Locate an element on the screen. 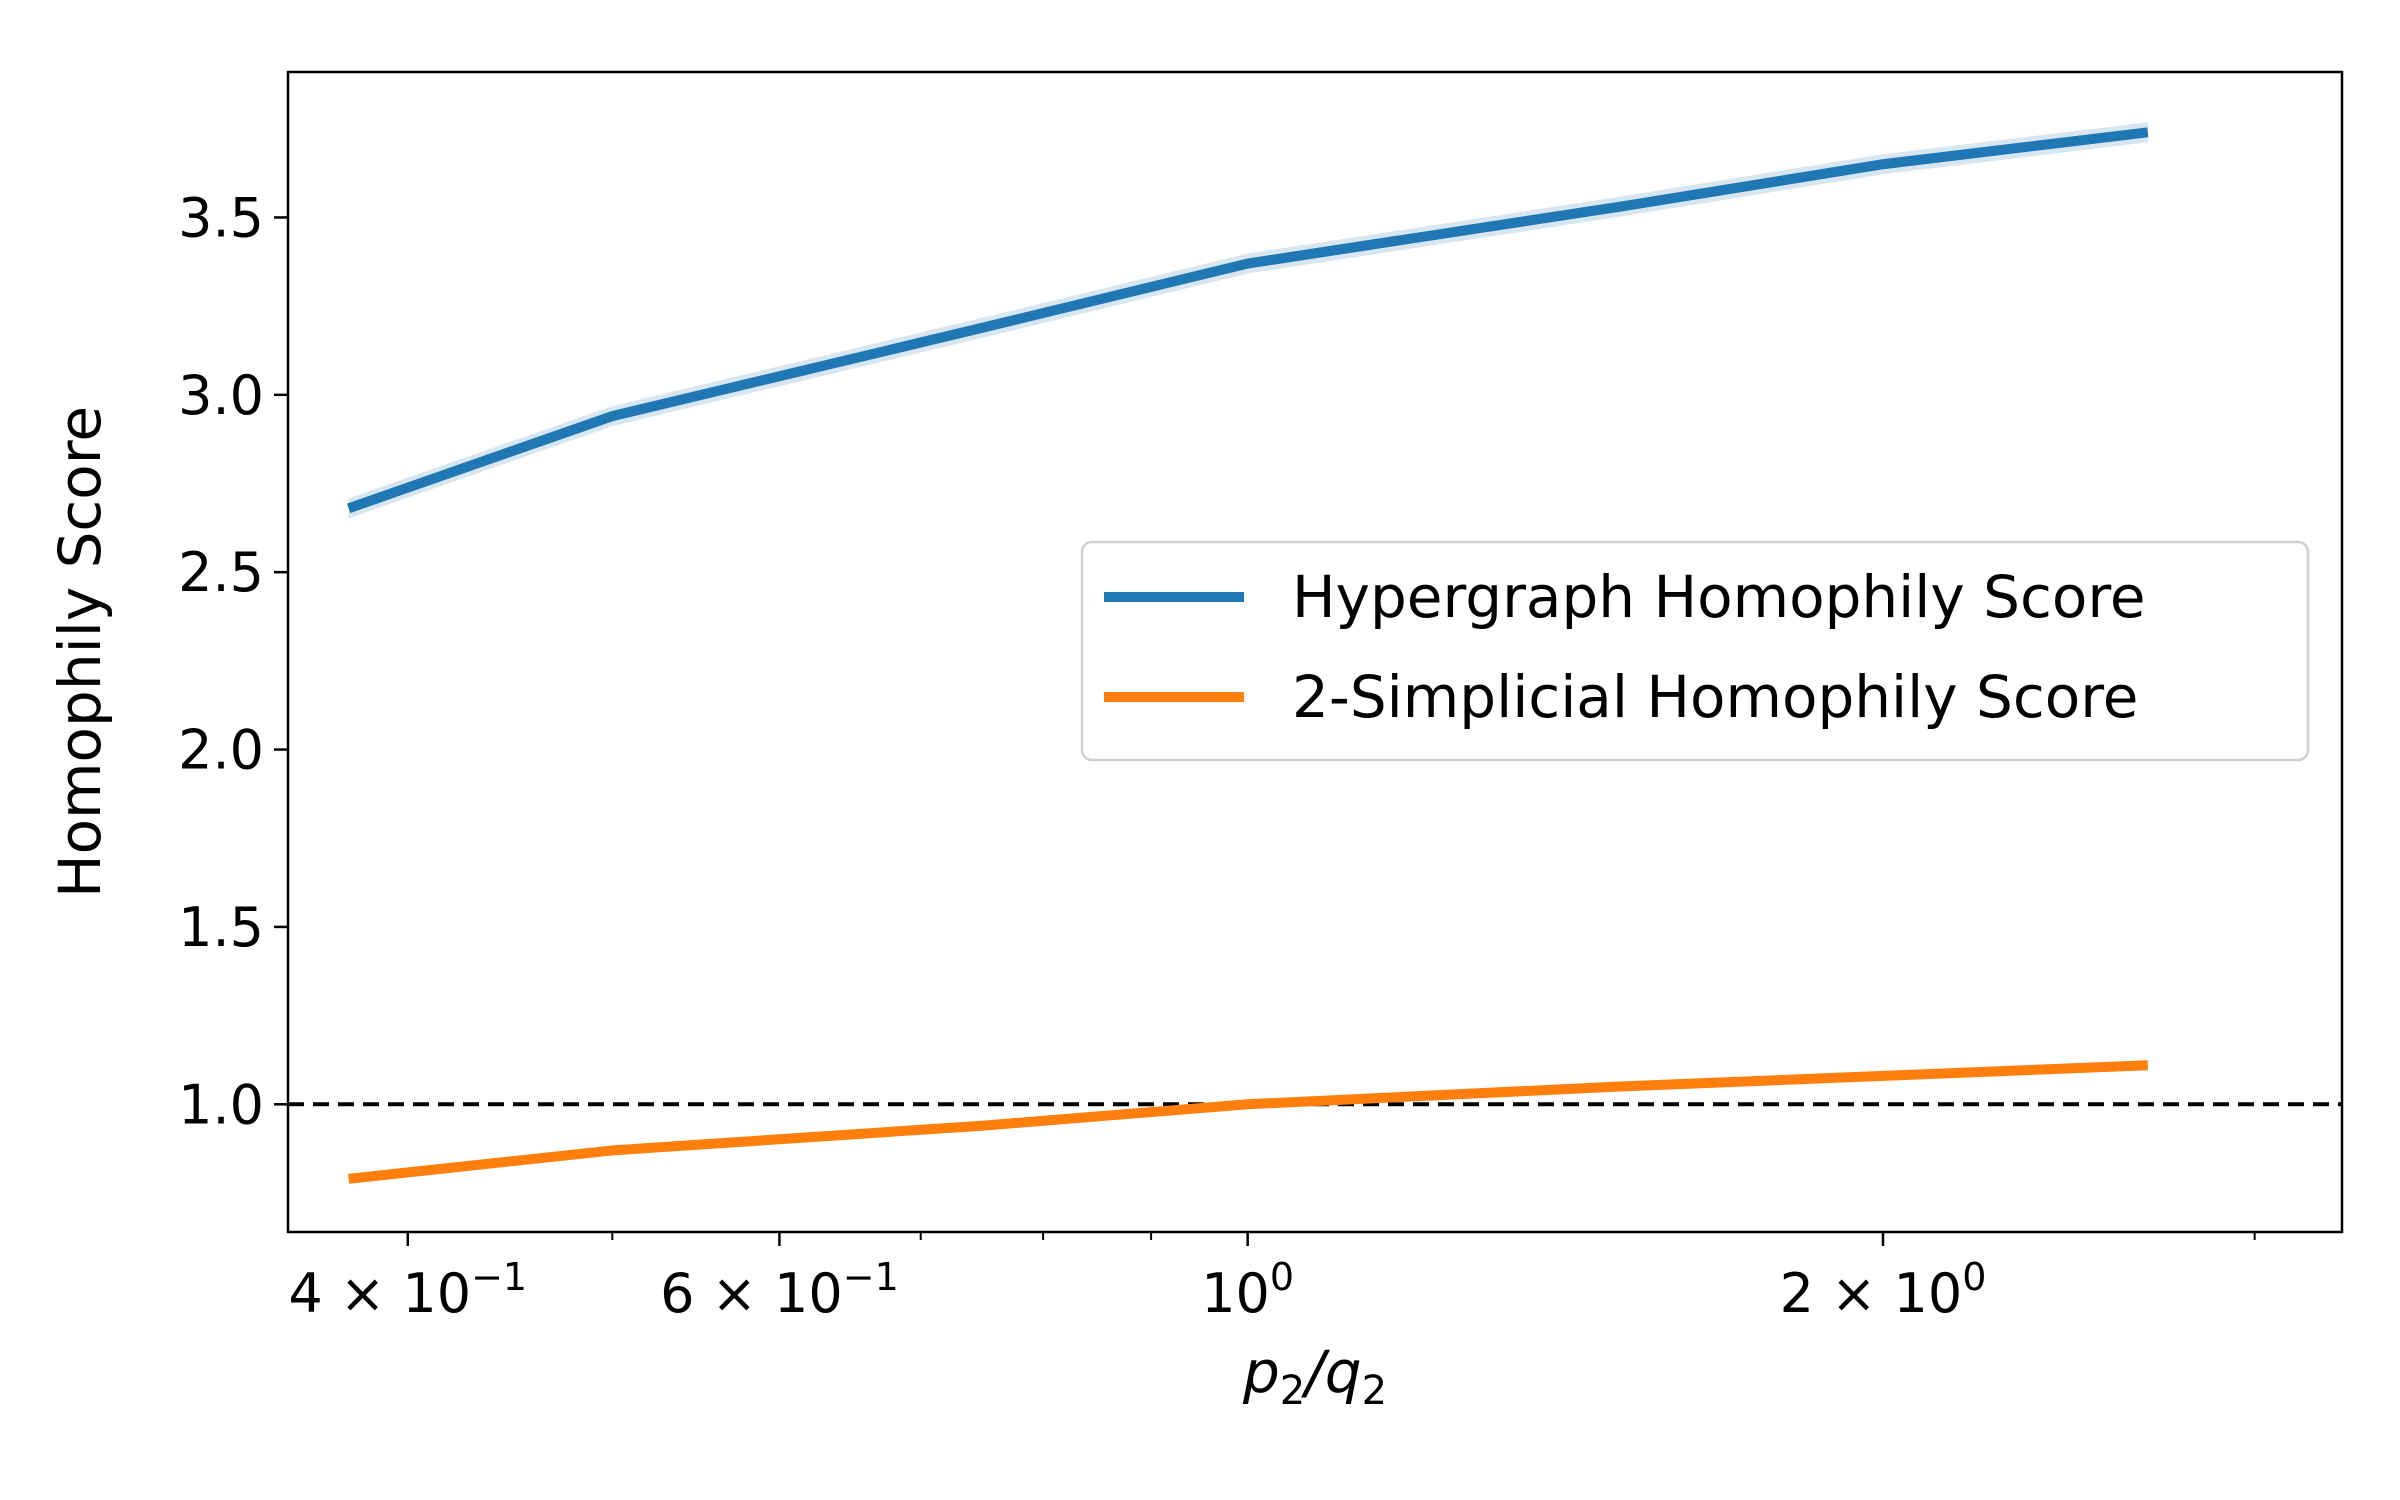 The image size is (2400, 1500). legend-label-1: Hypergraph Homophily Score is located at coordinates (1719, 597).